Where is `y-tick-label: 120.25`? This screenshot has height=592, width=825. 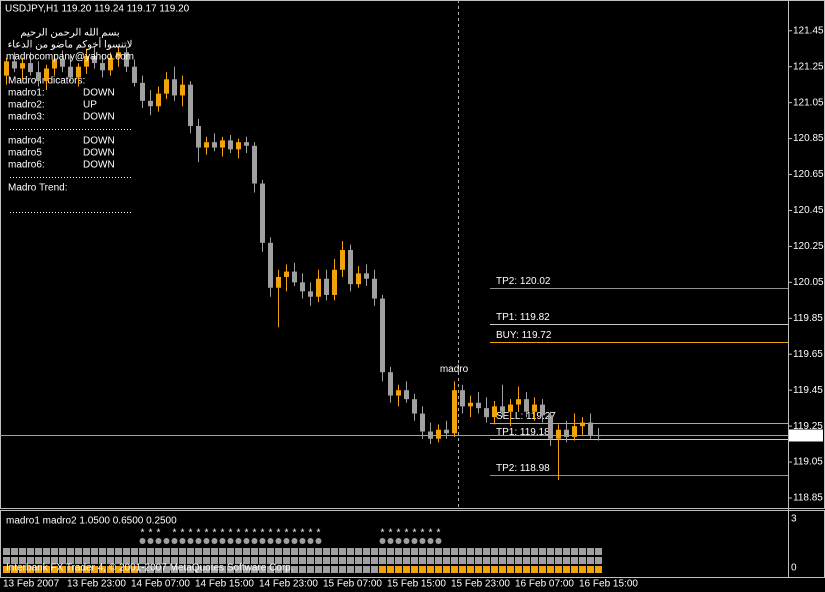
y-tick-label: 120.25 is located at coordinates (808, 246).